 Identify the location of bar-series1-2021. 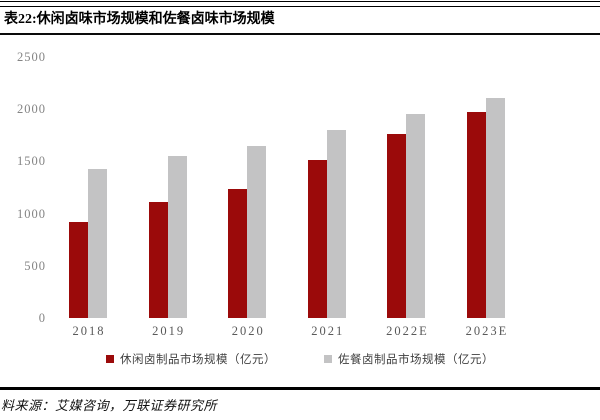
(317, 239).